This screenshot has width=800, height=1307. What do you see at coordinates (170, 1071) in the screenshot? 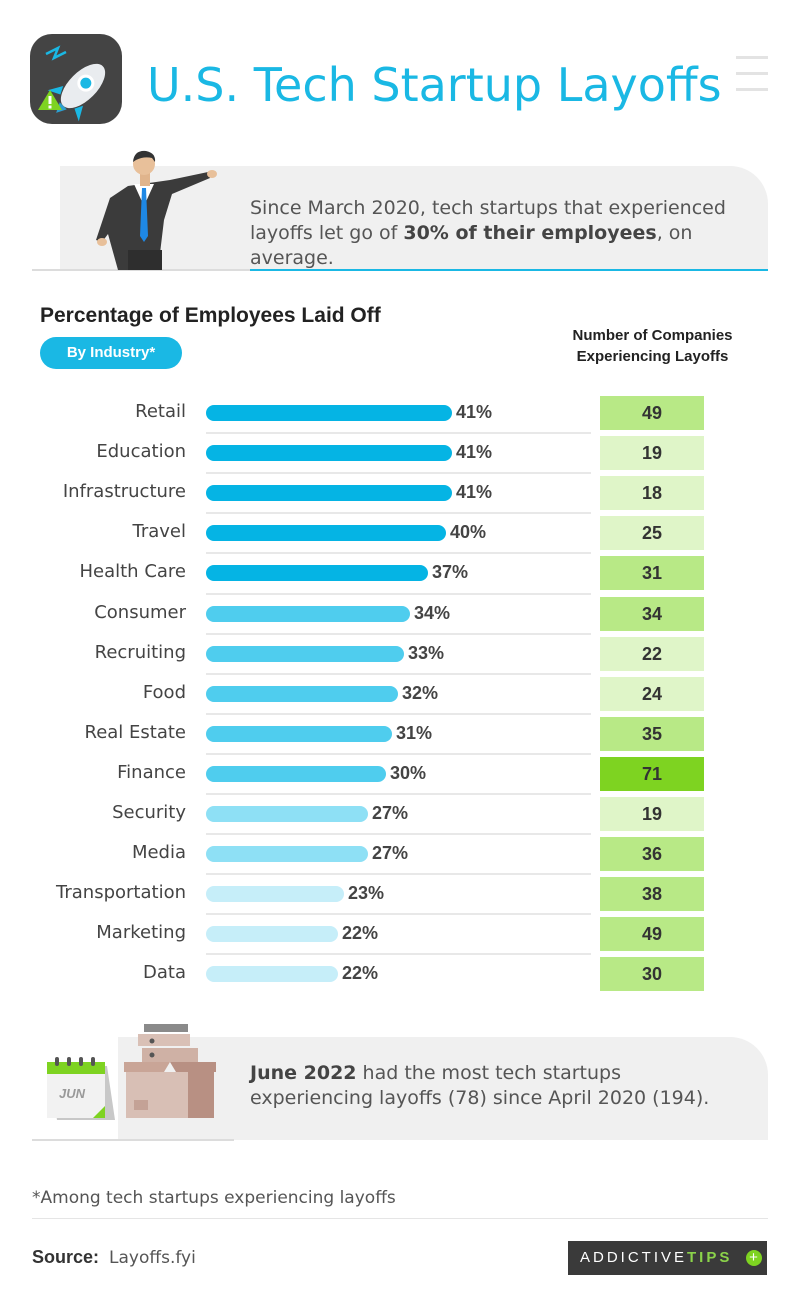
I see `boxes-stack-icon` at bounding box center [170, 1071].